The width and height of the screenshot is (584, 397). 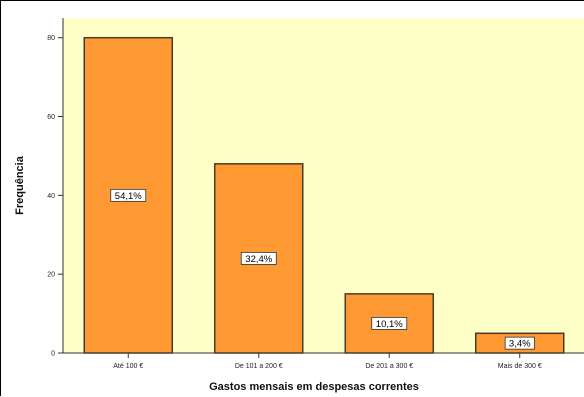 I want to click on x-tick-label: Até 100 €, so click(x=128, y=366).